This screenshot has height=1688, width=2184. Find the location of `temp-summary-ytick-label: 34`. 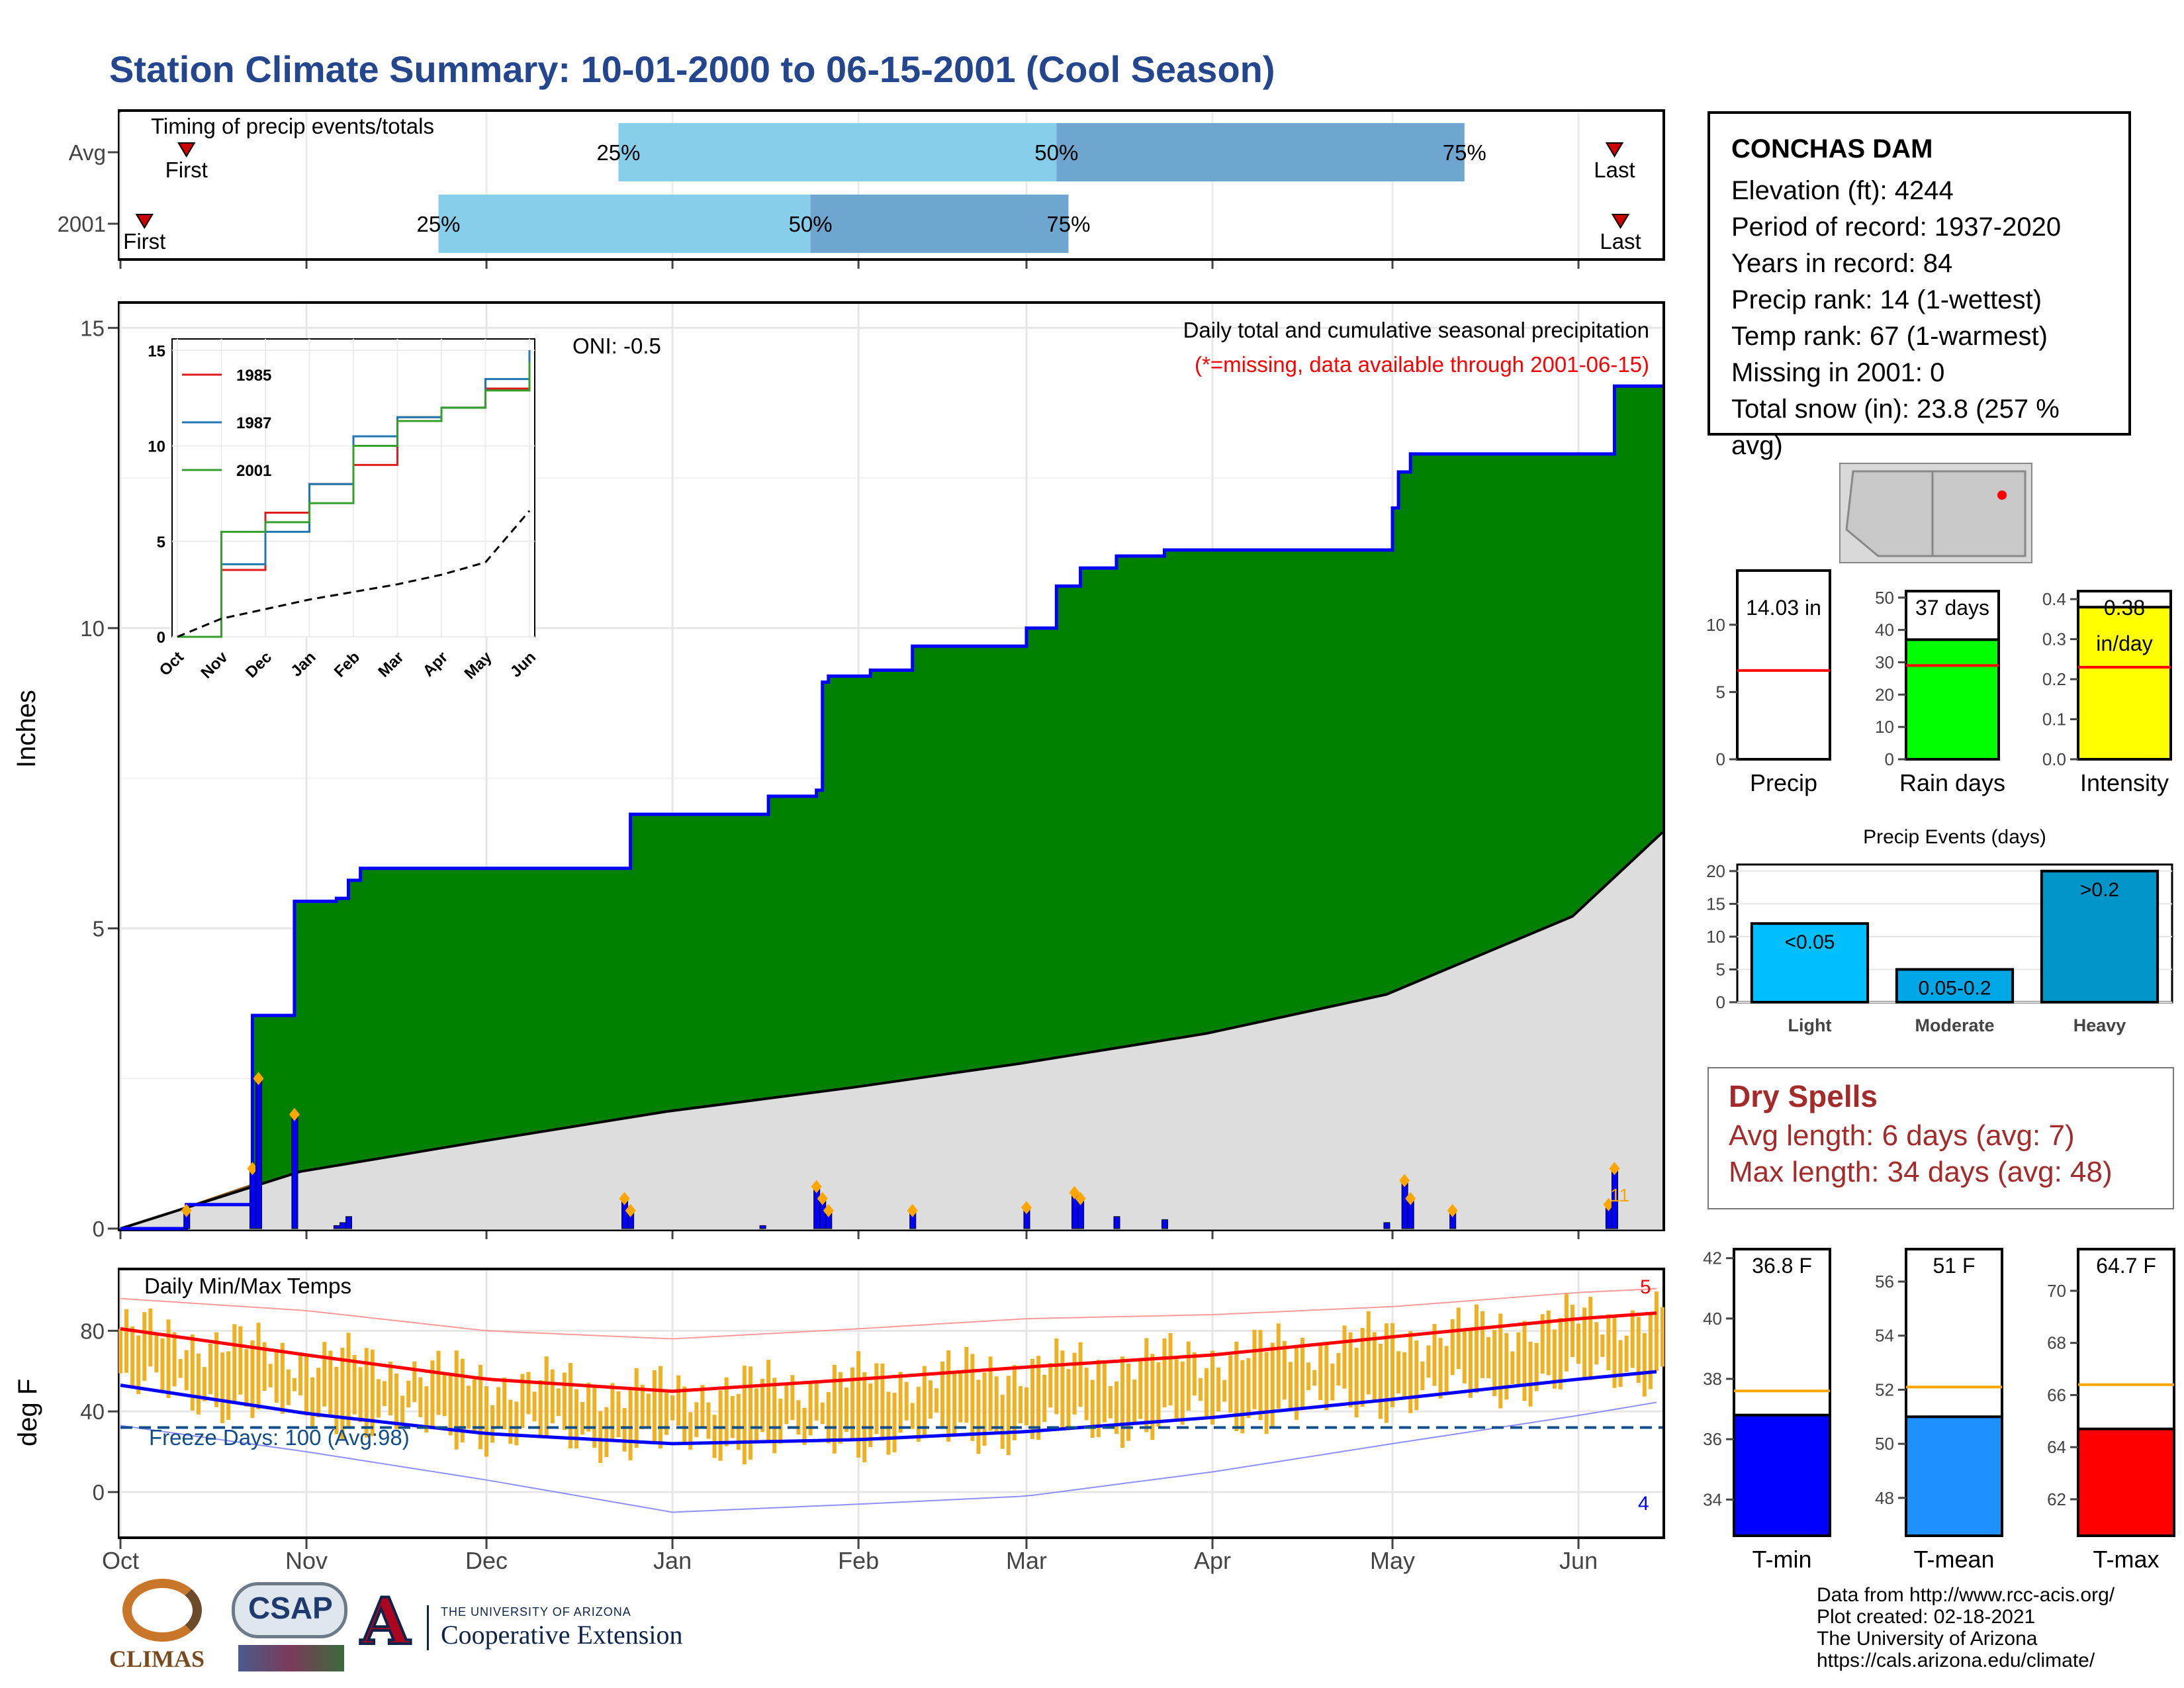

temp-summary-ytick-label: 34 is located at coordinates (1712, 1499).